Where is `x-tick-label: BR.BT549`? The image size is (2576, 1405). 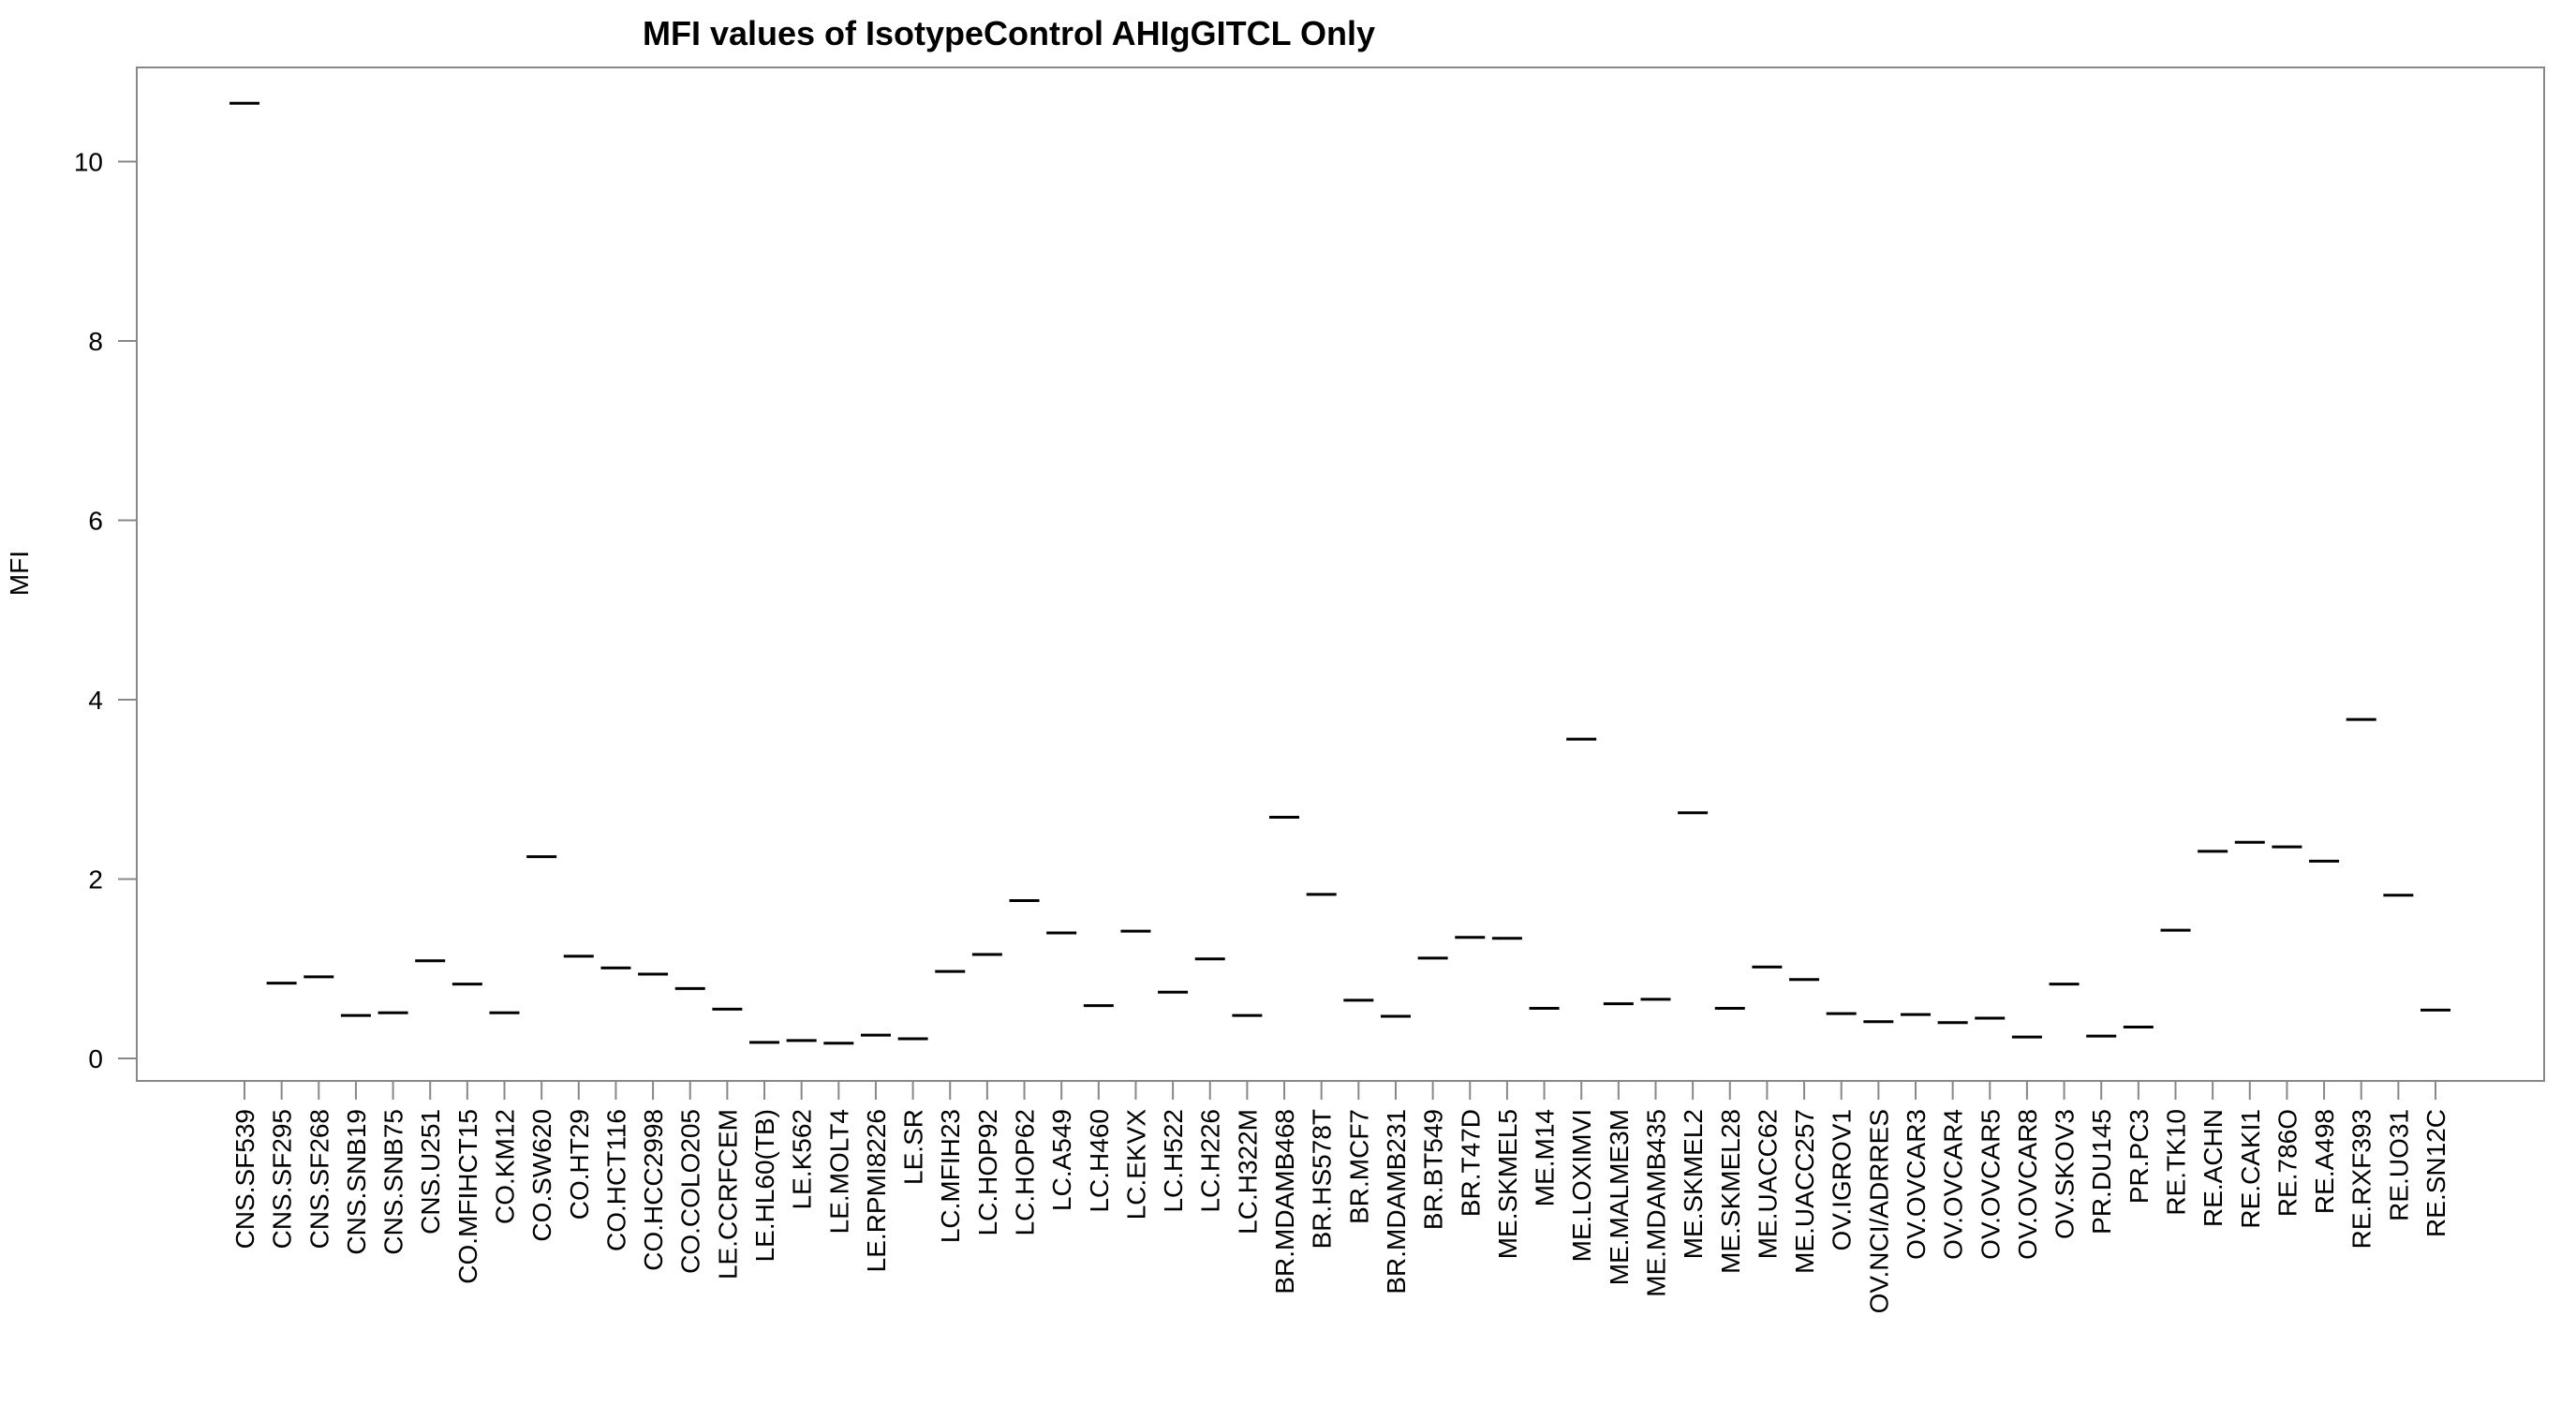 x-tick-label: BR.BT549 is located at coordinates (1433, 1169).